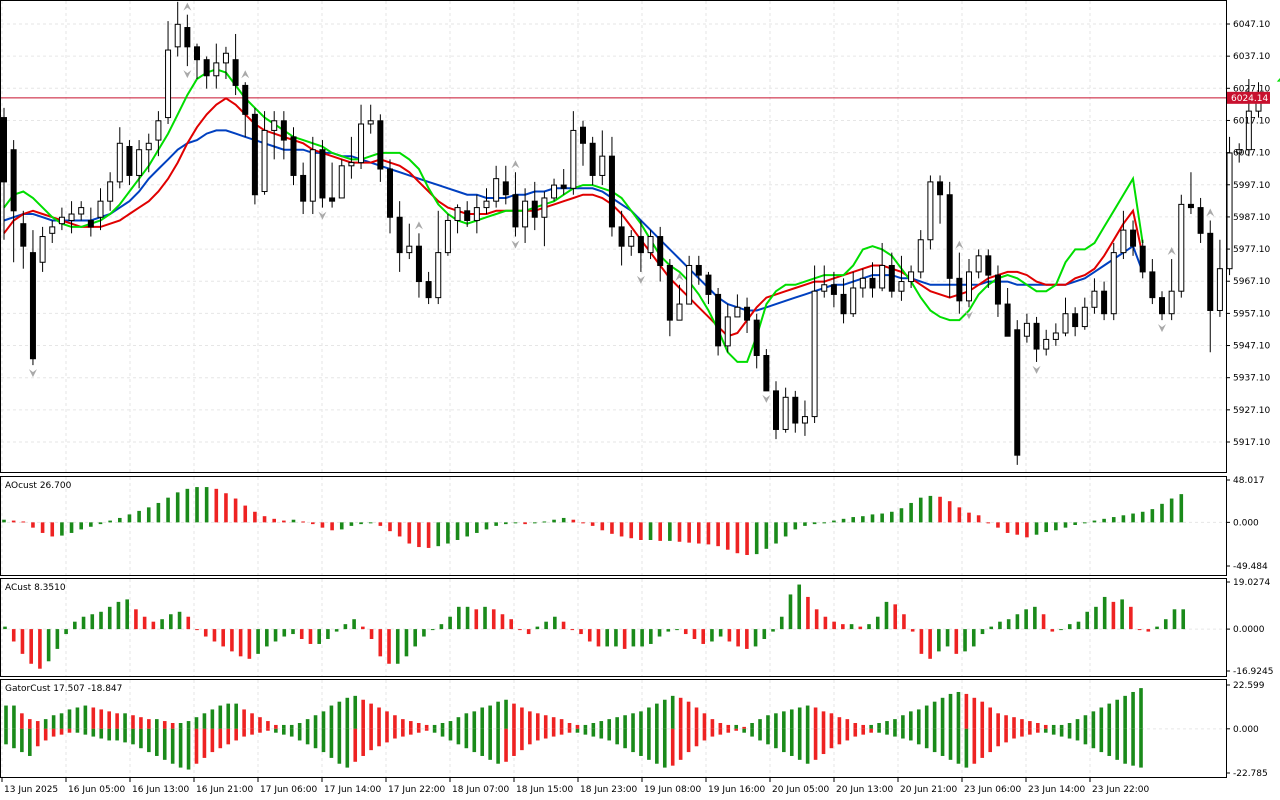 The height and width of the screenshot is (800, 1280). I want to click on time-tick-label: 18 Jun 07:00, so click(480, 790).